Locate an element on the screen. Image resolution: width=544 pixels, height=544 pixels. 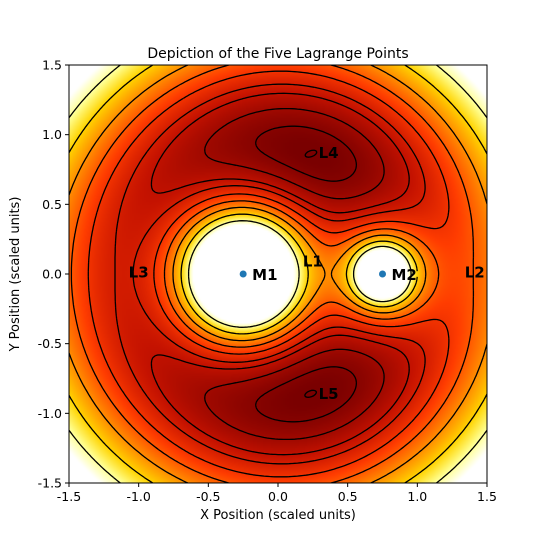
lagrange-point-label: L1 is located at coordinates (313, 261).